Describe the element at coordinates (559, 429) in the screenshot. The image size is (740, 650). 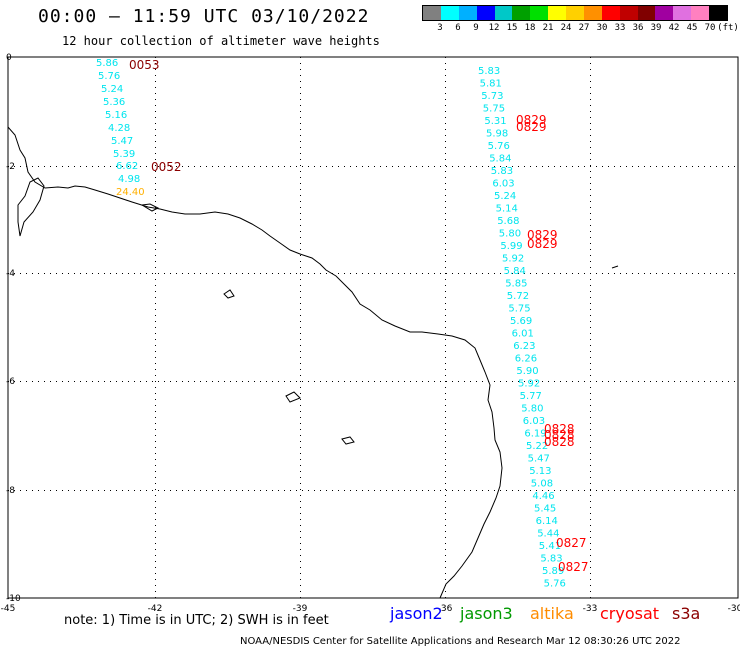
I see `pass-time-label: 0828` at that location.